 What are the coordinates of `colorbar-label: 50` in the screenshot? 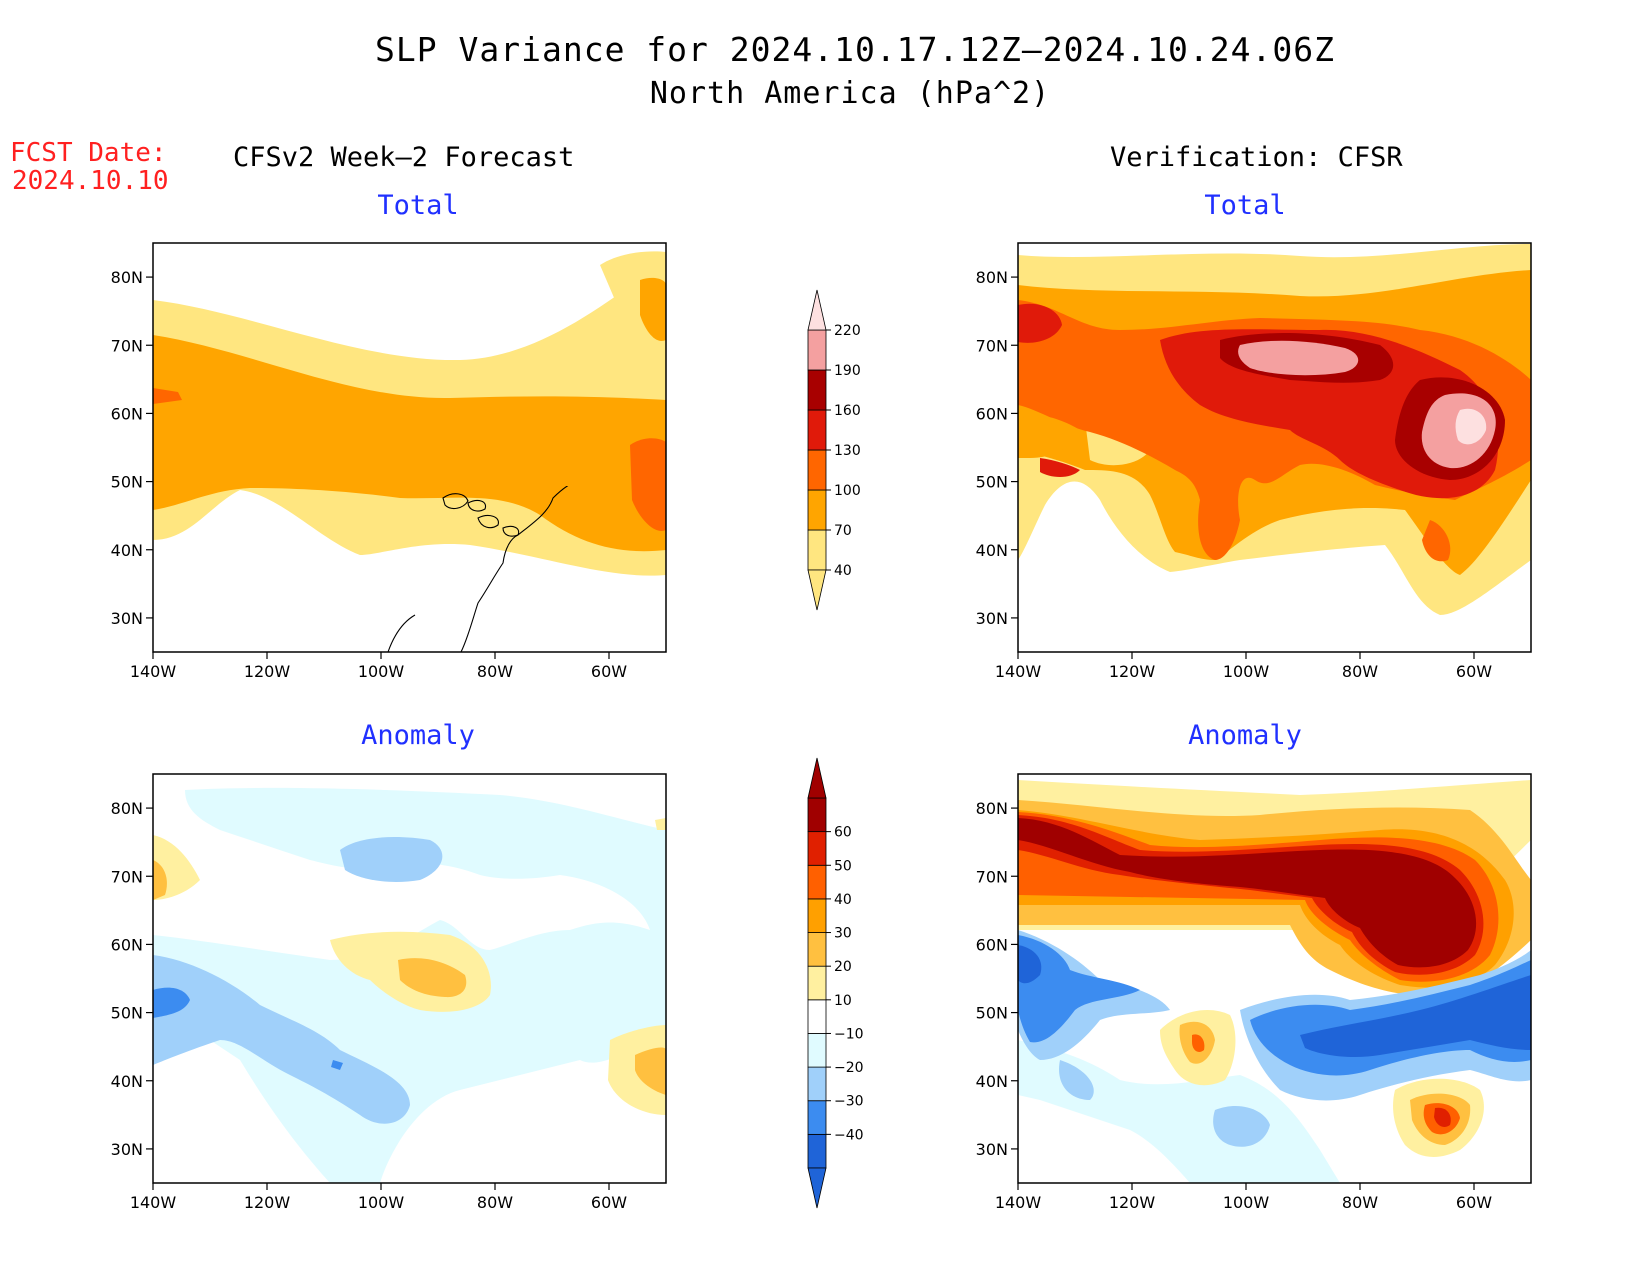 It's located at (843, 866).